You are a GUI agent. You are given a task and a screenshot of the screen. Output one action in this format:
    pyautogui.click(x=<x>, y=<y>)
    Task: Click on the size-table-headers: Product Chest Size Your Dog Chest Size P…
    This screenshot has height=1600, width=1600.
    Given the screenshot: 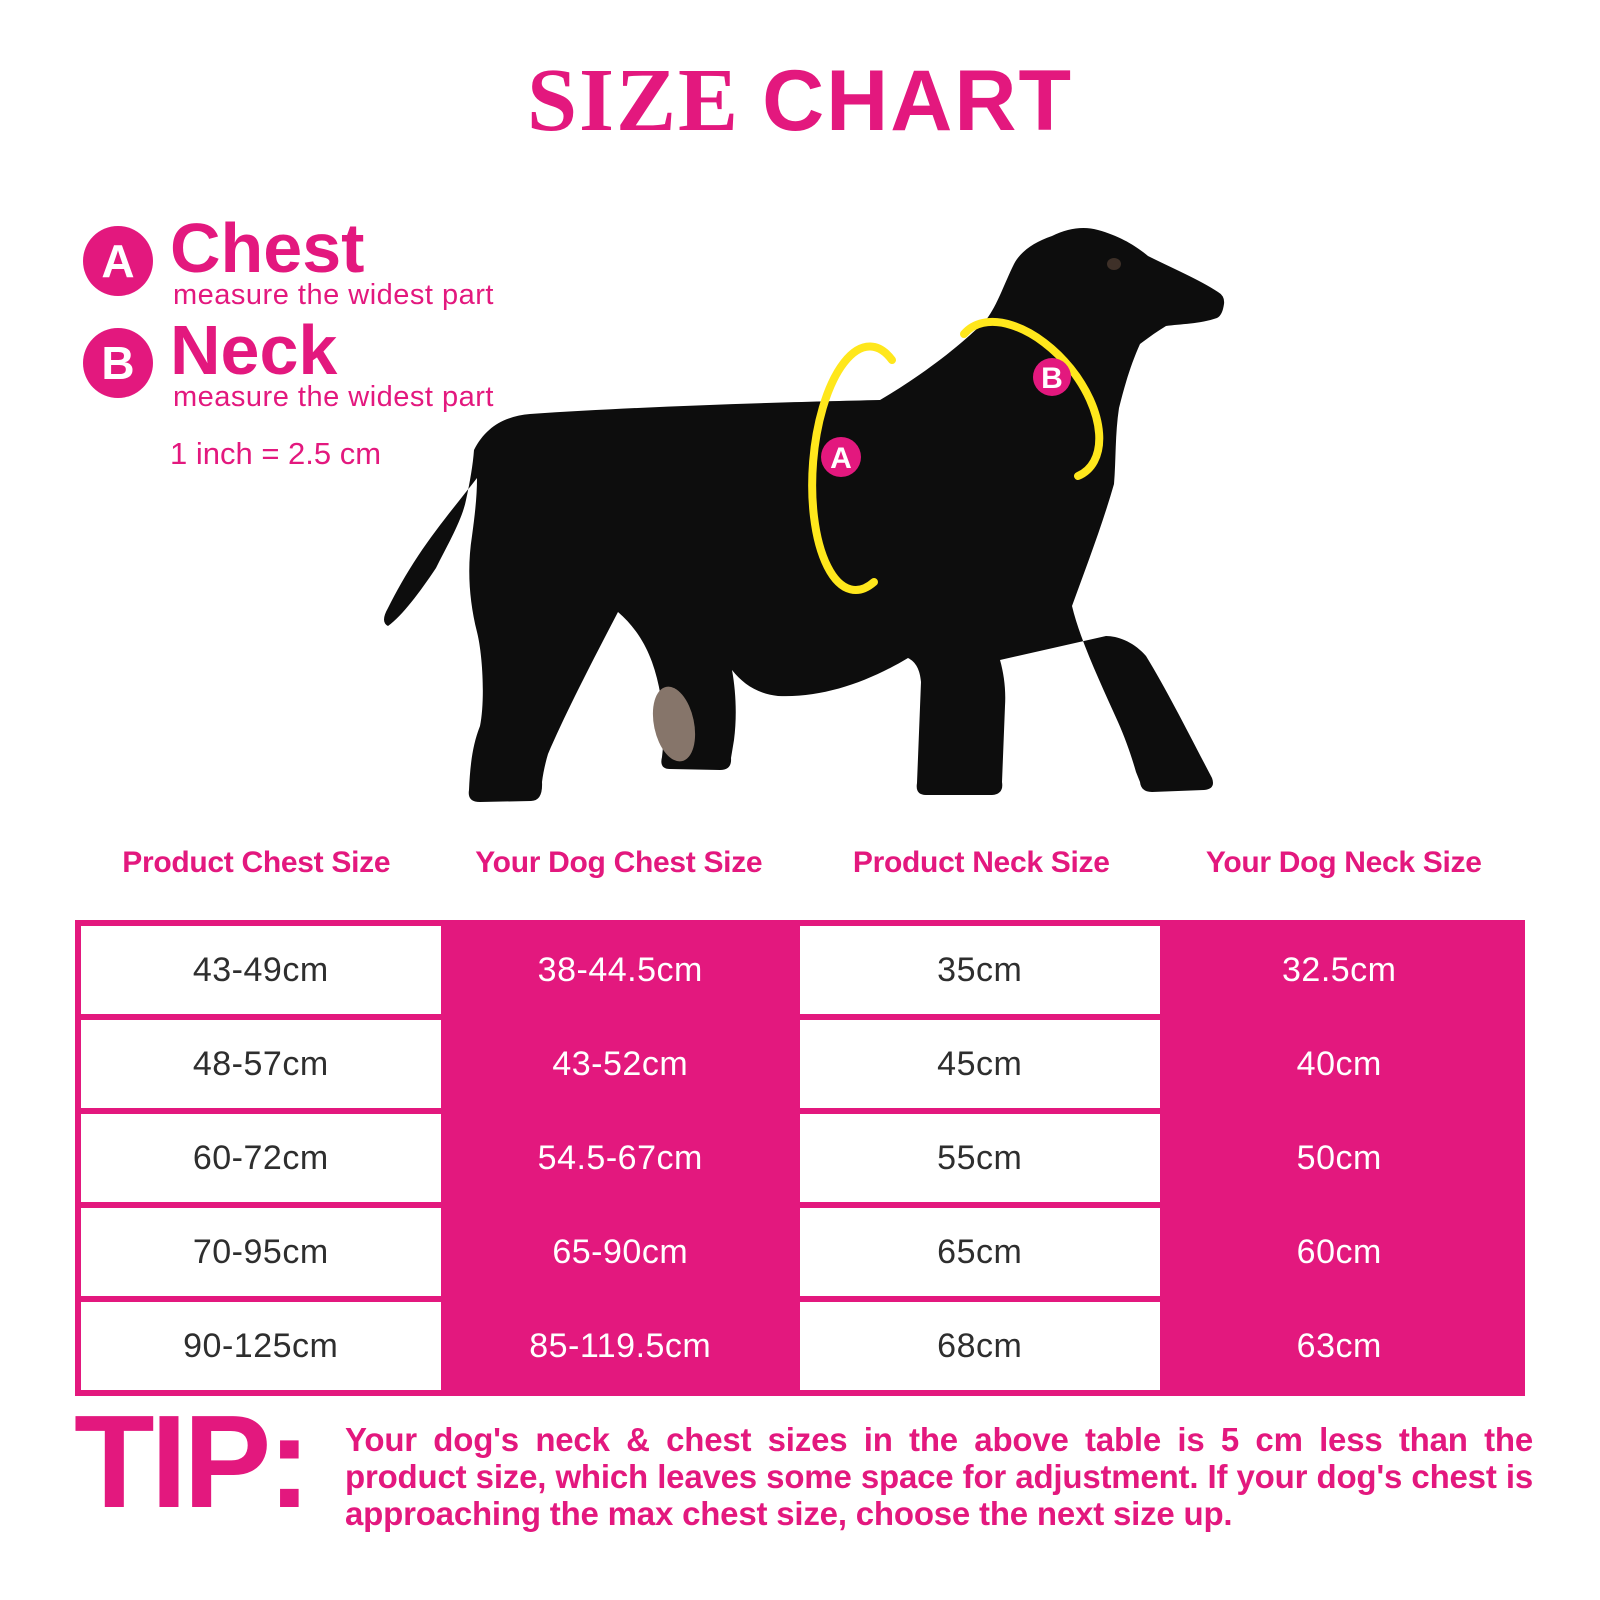 What is the action you would take?
    pyautogui.click(x=800, y=863)
    